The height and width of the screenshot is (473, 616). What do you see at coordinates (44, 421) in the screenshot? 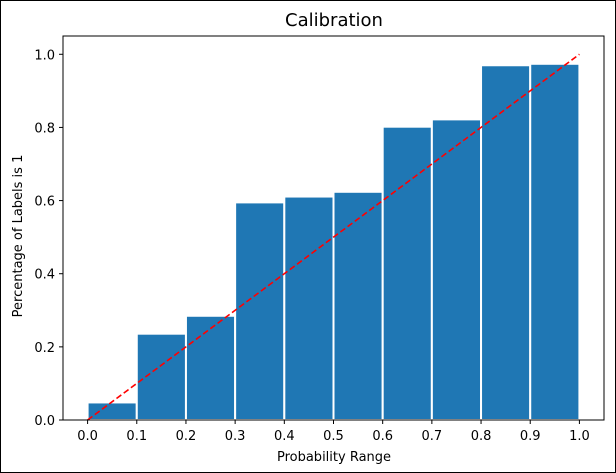
I see `y-tick-label: 0.0` at bounding box center [44, 421].